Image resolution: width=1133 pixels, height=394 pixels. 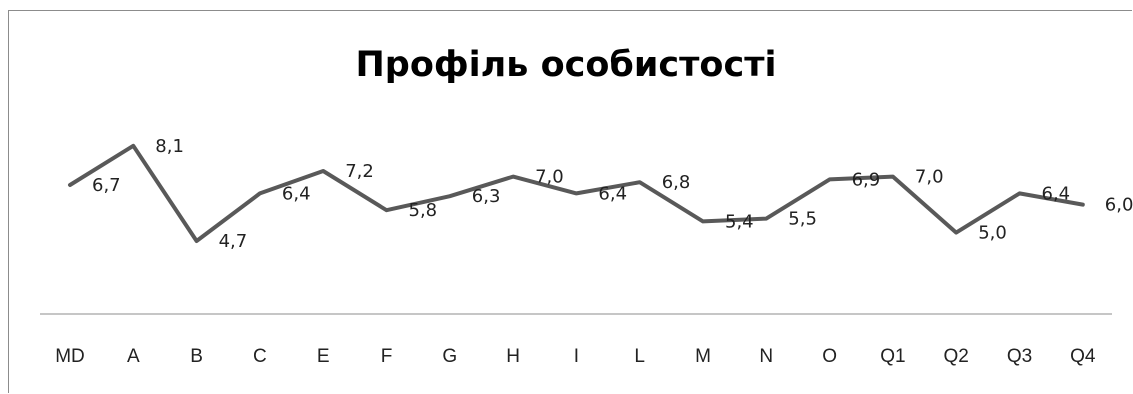 What do you see at coordinates (639, 356) in the screenshot?
I see `x-tick-label: L` at bounding box center [639, 356].